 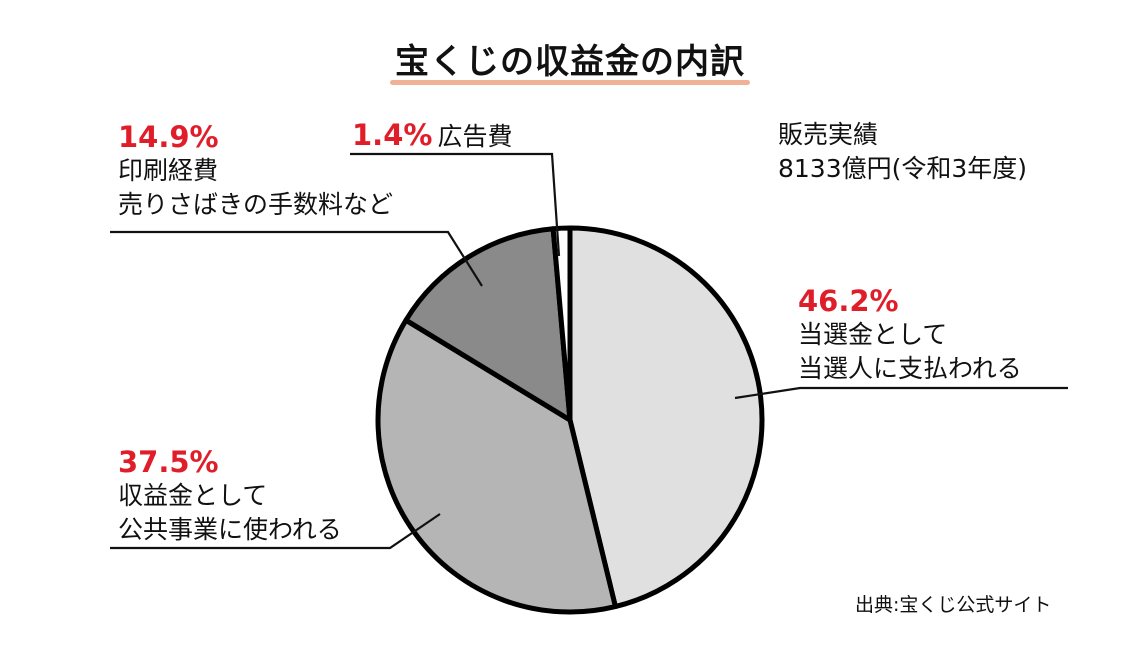 What do you see at coordinates (570, 82) in the screenshot?
I see `title-underline` at bounding box center [570, 82].